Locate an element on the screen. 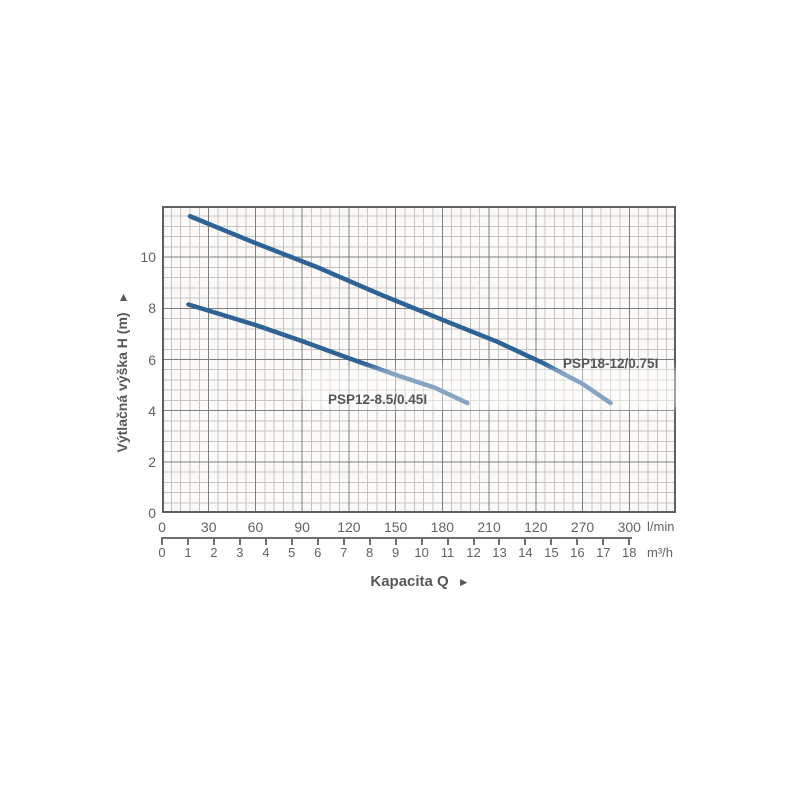 This screenshot has width=800, height=800. x-tick-label-lmin: 150 is located at coordinates (395, 527).